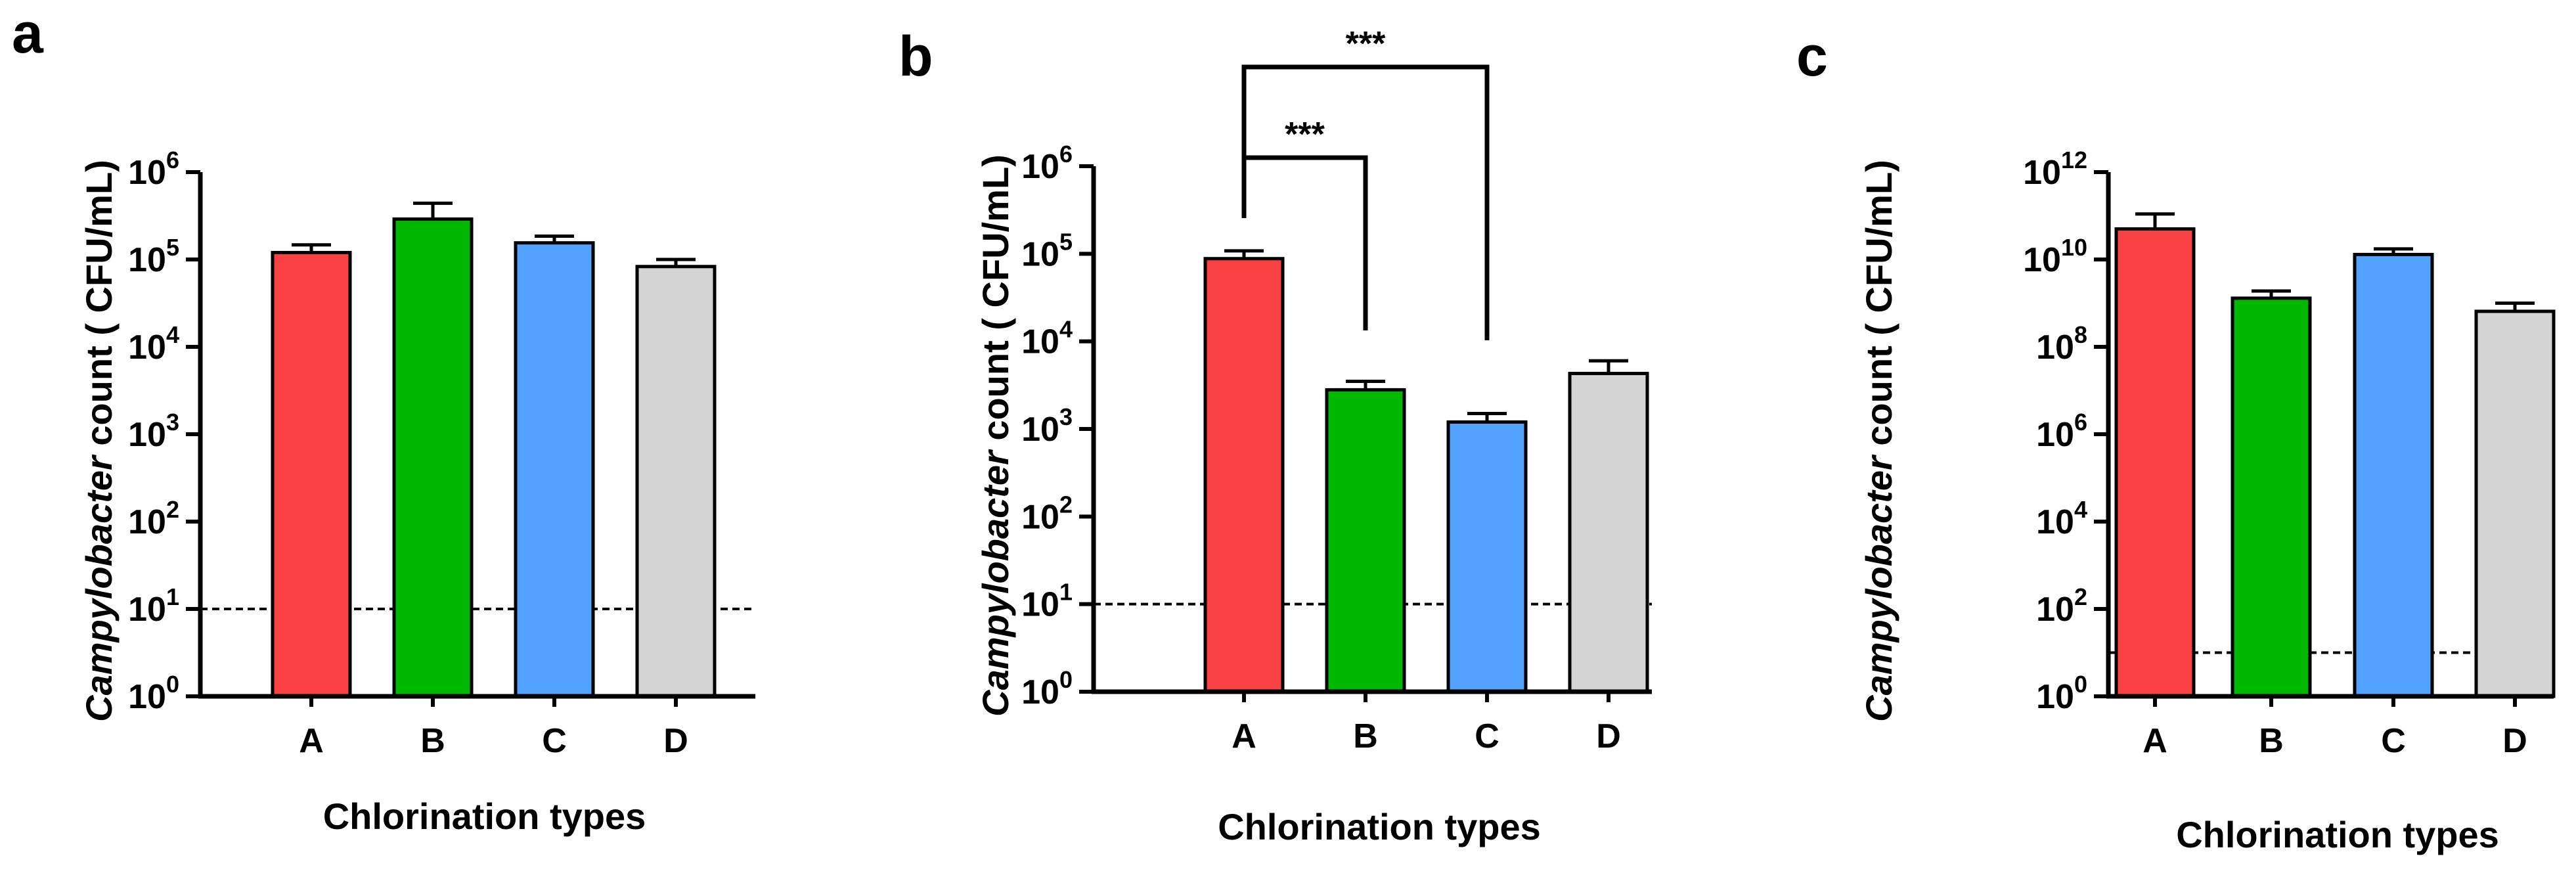 This screenshot has width=2576, height=875. What do you see at coordinates (28, 33) in the screenshot?
I see `panel-label-a: a` at bounding box center [28, 33].